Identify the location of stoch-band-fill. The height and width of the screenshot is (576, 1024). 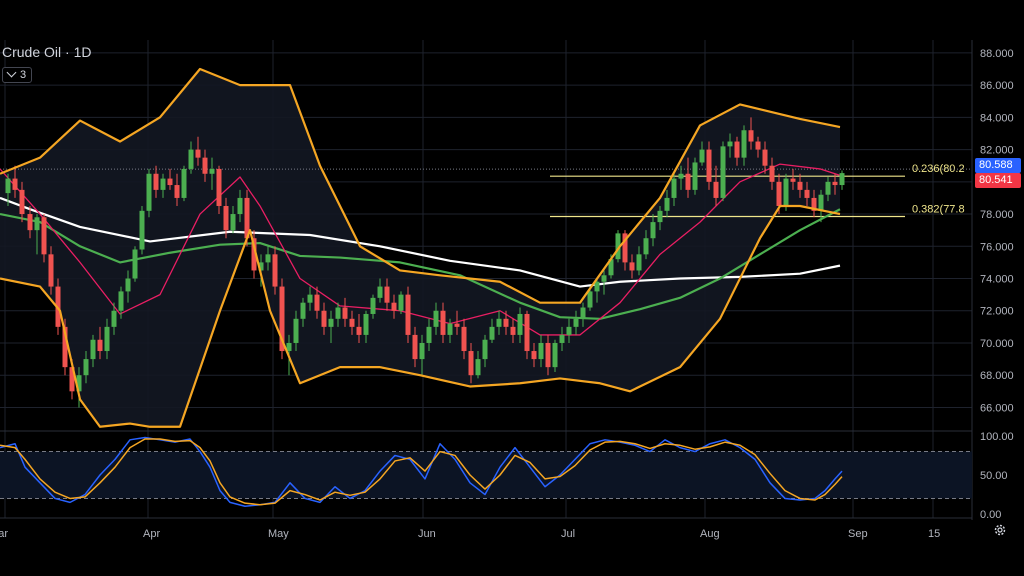
(486, 475).